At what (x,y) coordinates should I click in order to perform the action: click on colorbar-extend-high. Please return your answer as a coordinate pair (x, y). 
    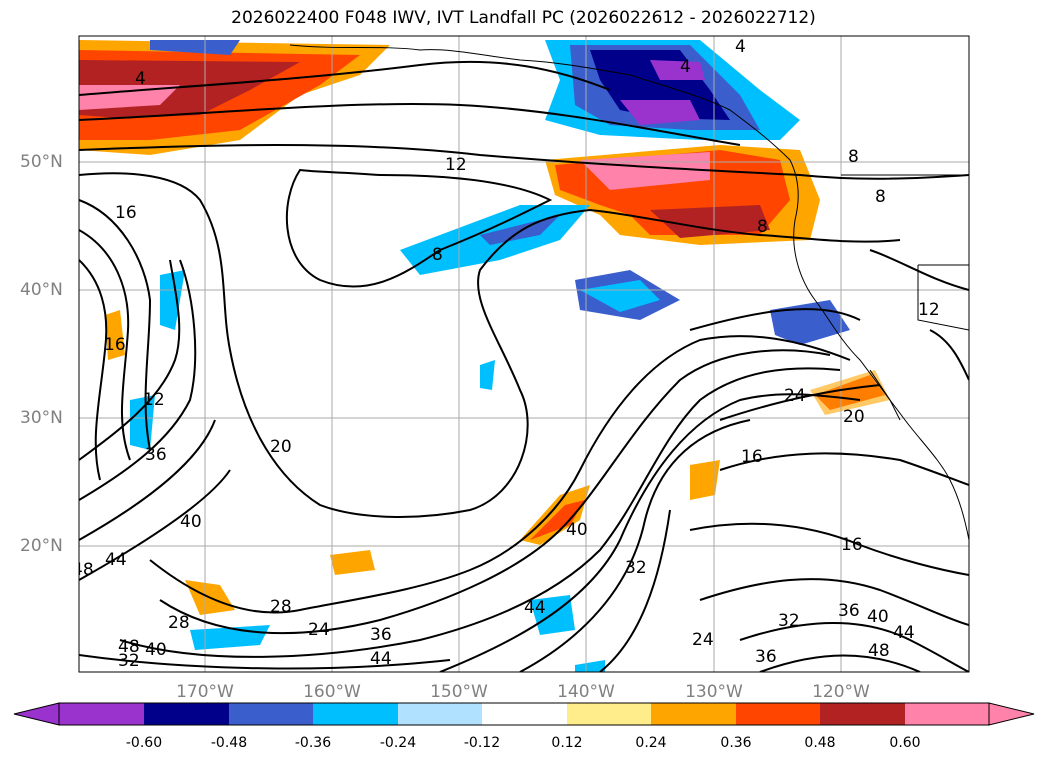
    Looking at the image, I should click on (1011, 714).